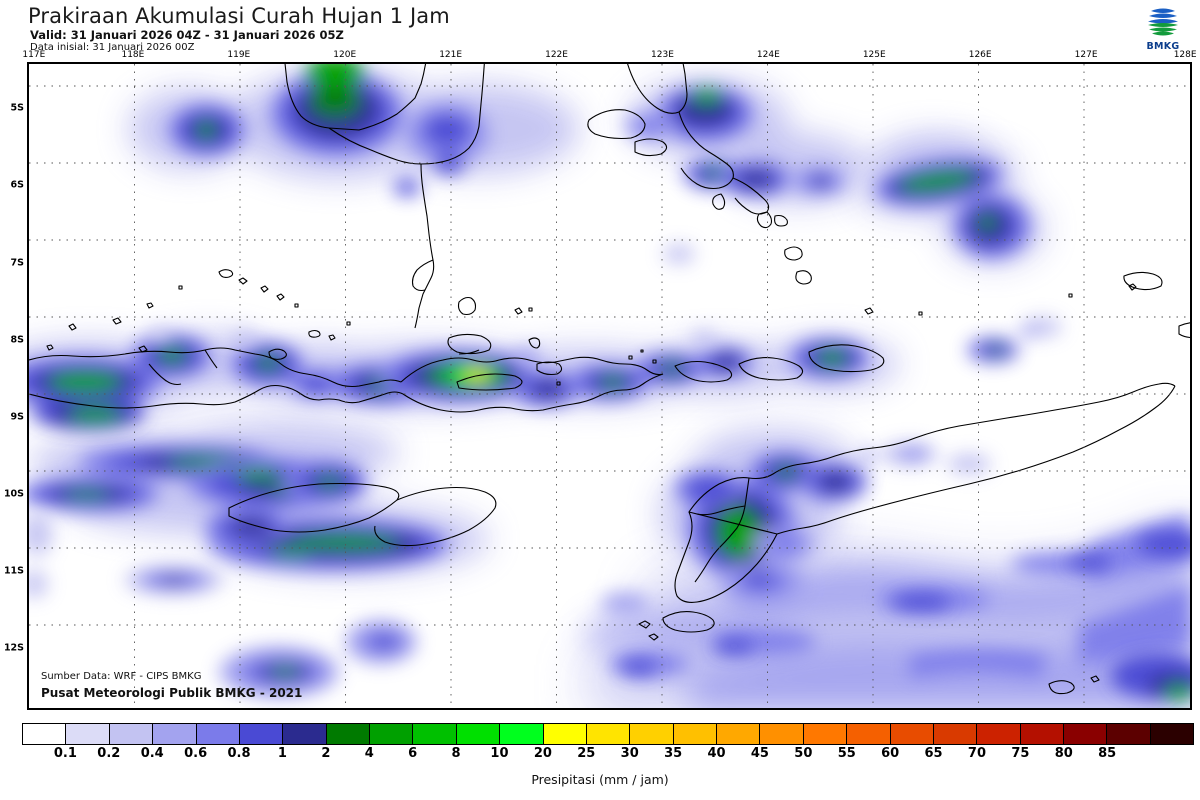  Describe the element at coordinates (282, 753) in the screenshot. I see `colorbar-tick-label: 1` at that location.